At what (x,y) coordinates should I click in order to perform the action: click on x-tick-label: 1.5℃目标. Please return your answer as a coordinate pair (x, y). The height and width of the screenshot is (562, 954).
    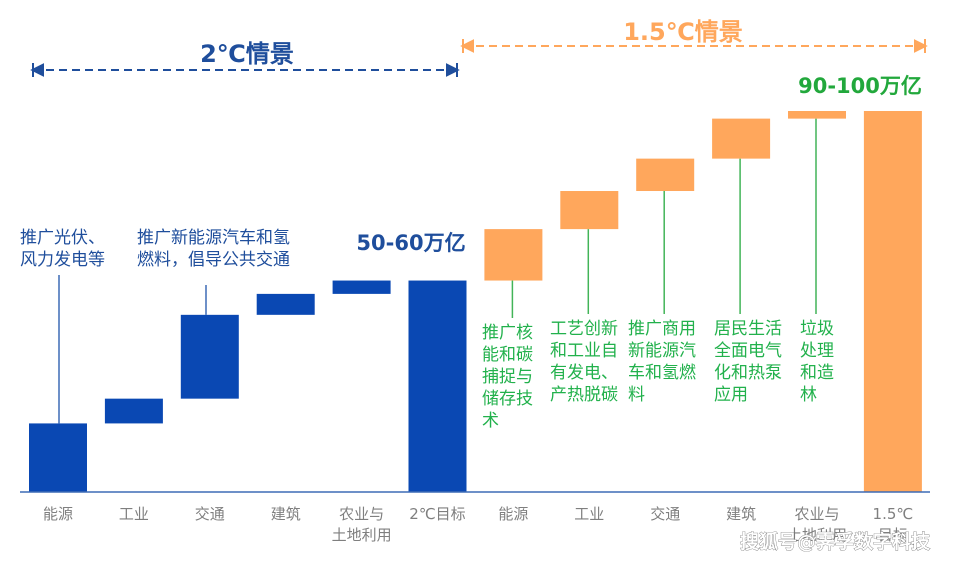
    Looking at the image, I should click on (893, 524).